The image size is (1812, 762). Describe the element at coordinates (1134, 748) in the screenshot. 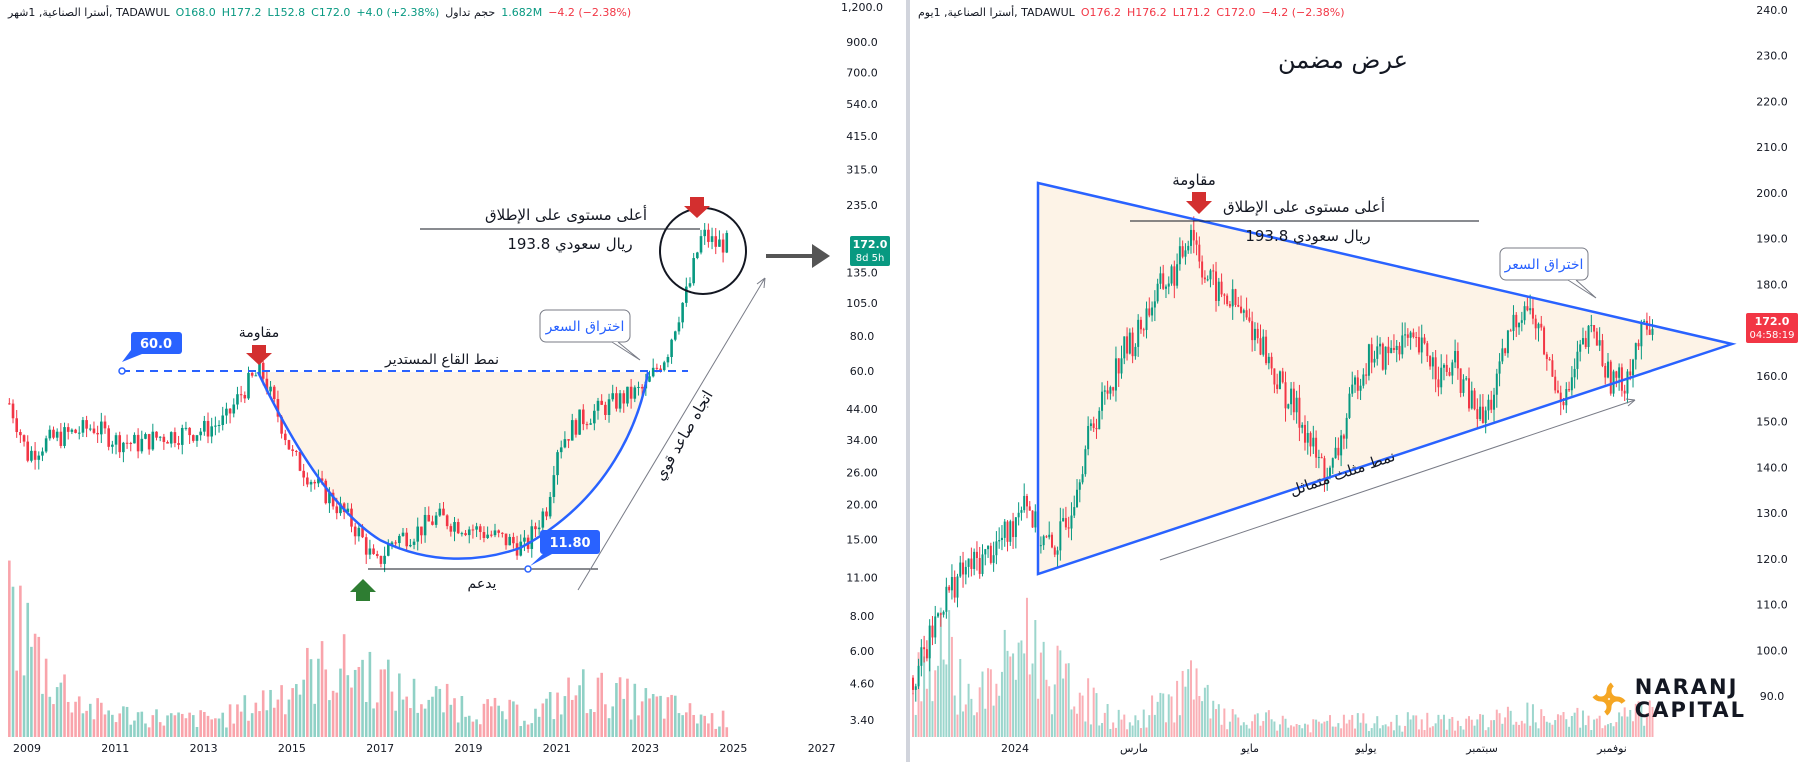

I see `right-x-tick: مارس` at that location.